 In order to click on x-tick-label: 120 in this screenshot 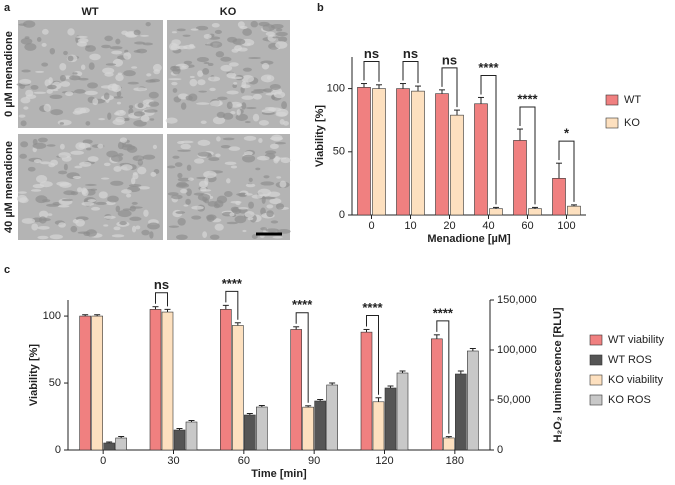, I will do `click(384, 461)`.